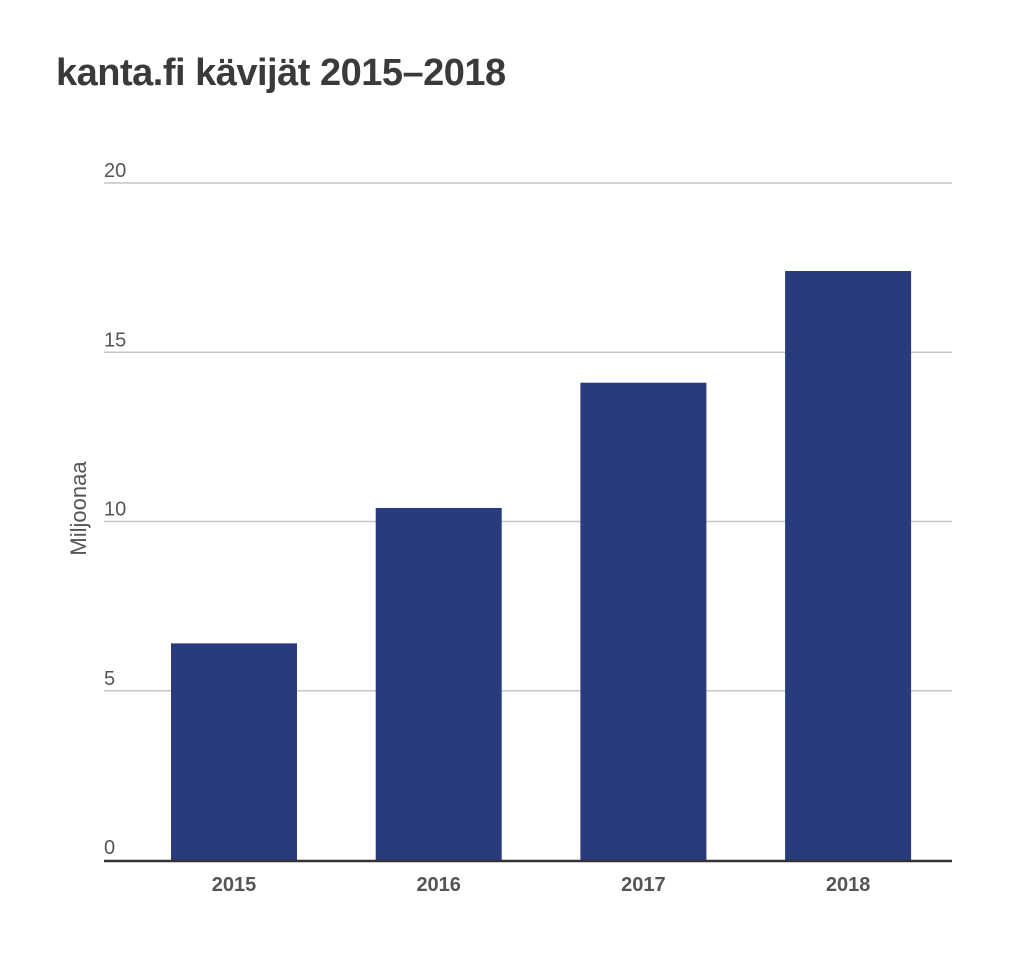 The width and height of the screenshot is (1024, 957). I want to click on y-axis-title: Miljoonaa, so click(78, 508).